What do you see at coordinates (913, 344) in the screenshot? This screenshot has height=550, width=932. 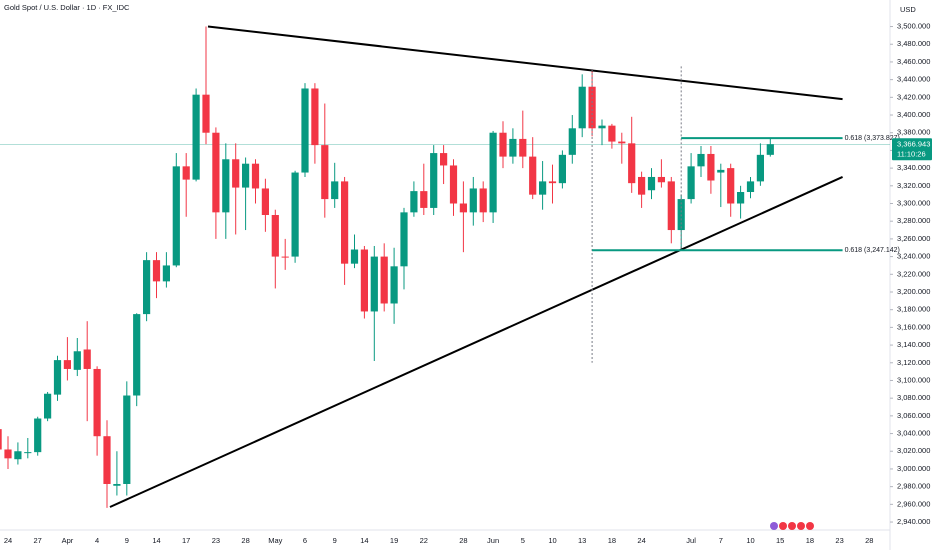 I see `y-tick-label: 3,140.000` at bounding box center [913, 344].